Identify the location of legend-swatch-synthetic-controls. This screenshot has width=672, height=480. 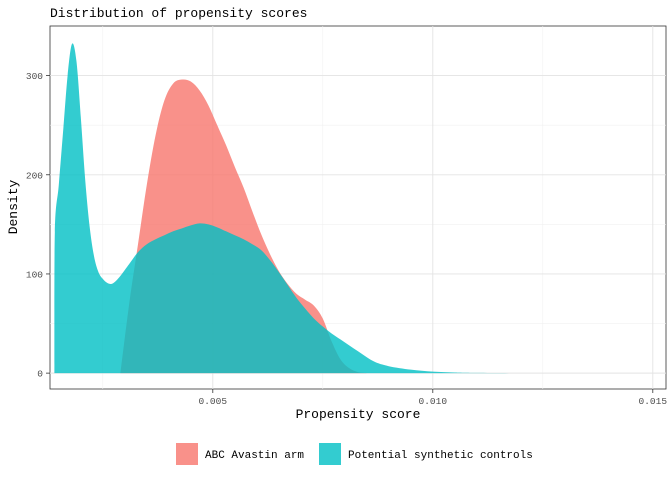
(330, 454).